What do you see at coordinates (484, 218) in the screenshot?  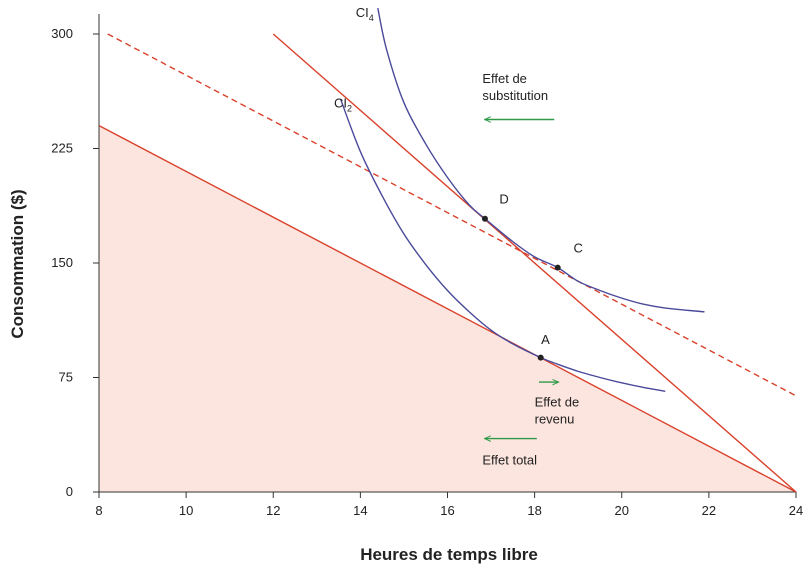 I see `point-D` at bounding box center [484, 218].